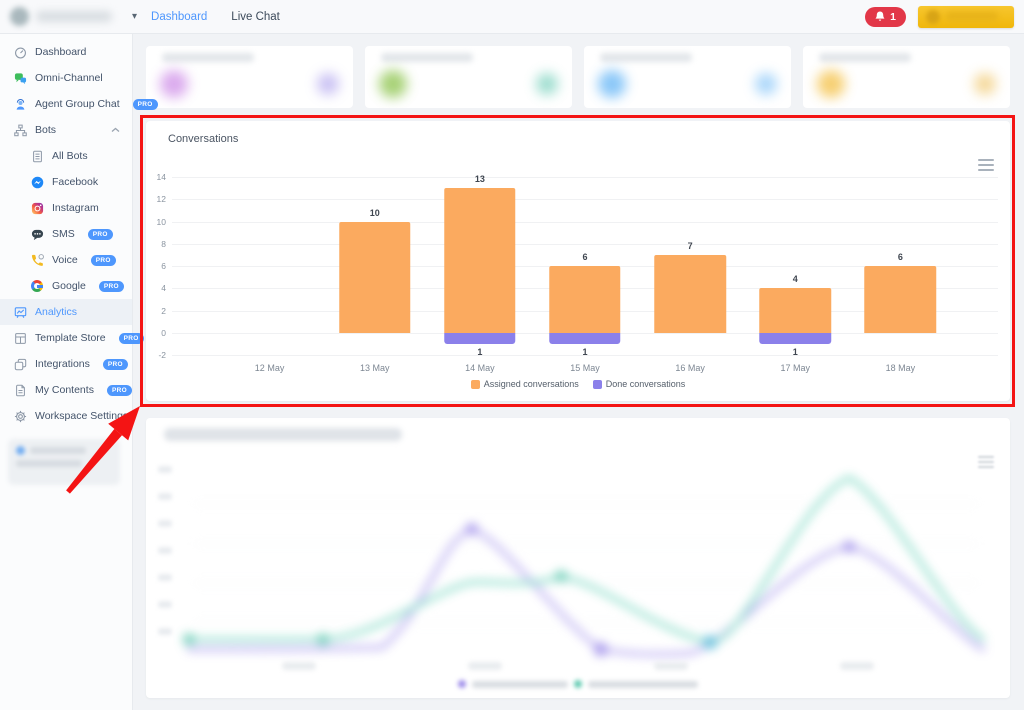 This screenshot has height=710, width=1024. I want to click on topbar-actions: 1, so click(939, 16).